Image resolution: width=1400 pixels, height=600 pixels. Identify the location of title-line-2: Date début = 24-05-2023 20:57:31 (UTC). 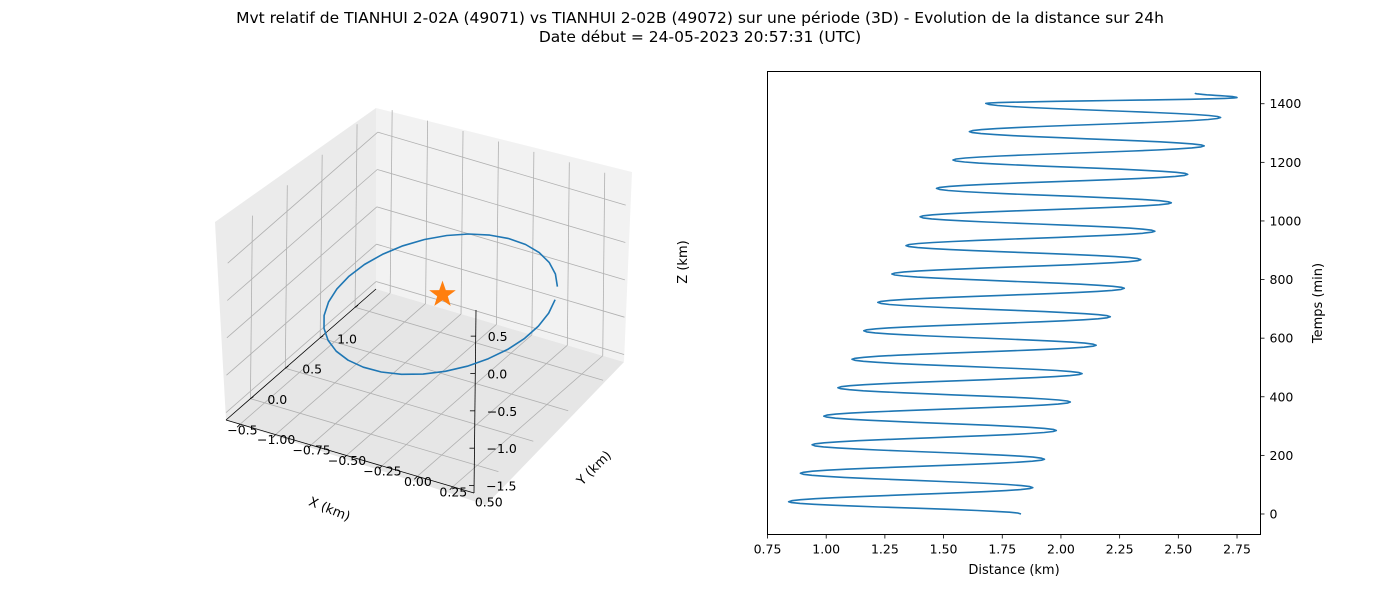
(700, 37).